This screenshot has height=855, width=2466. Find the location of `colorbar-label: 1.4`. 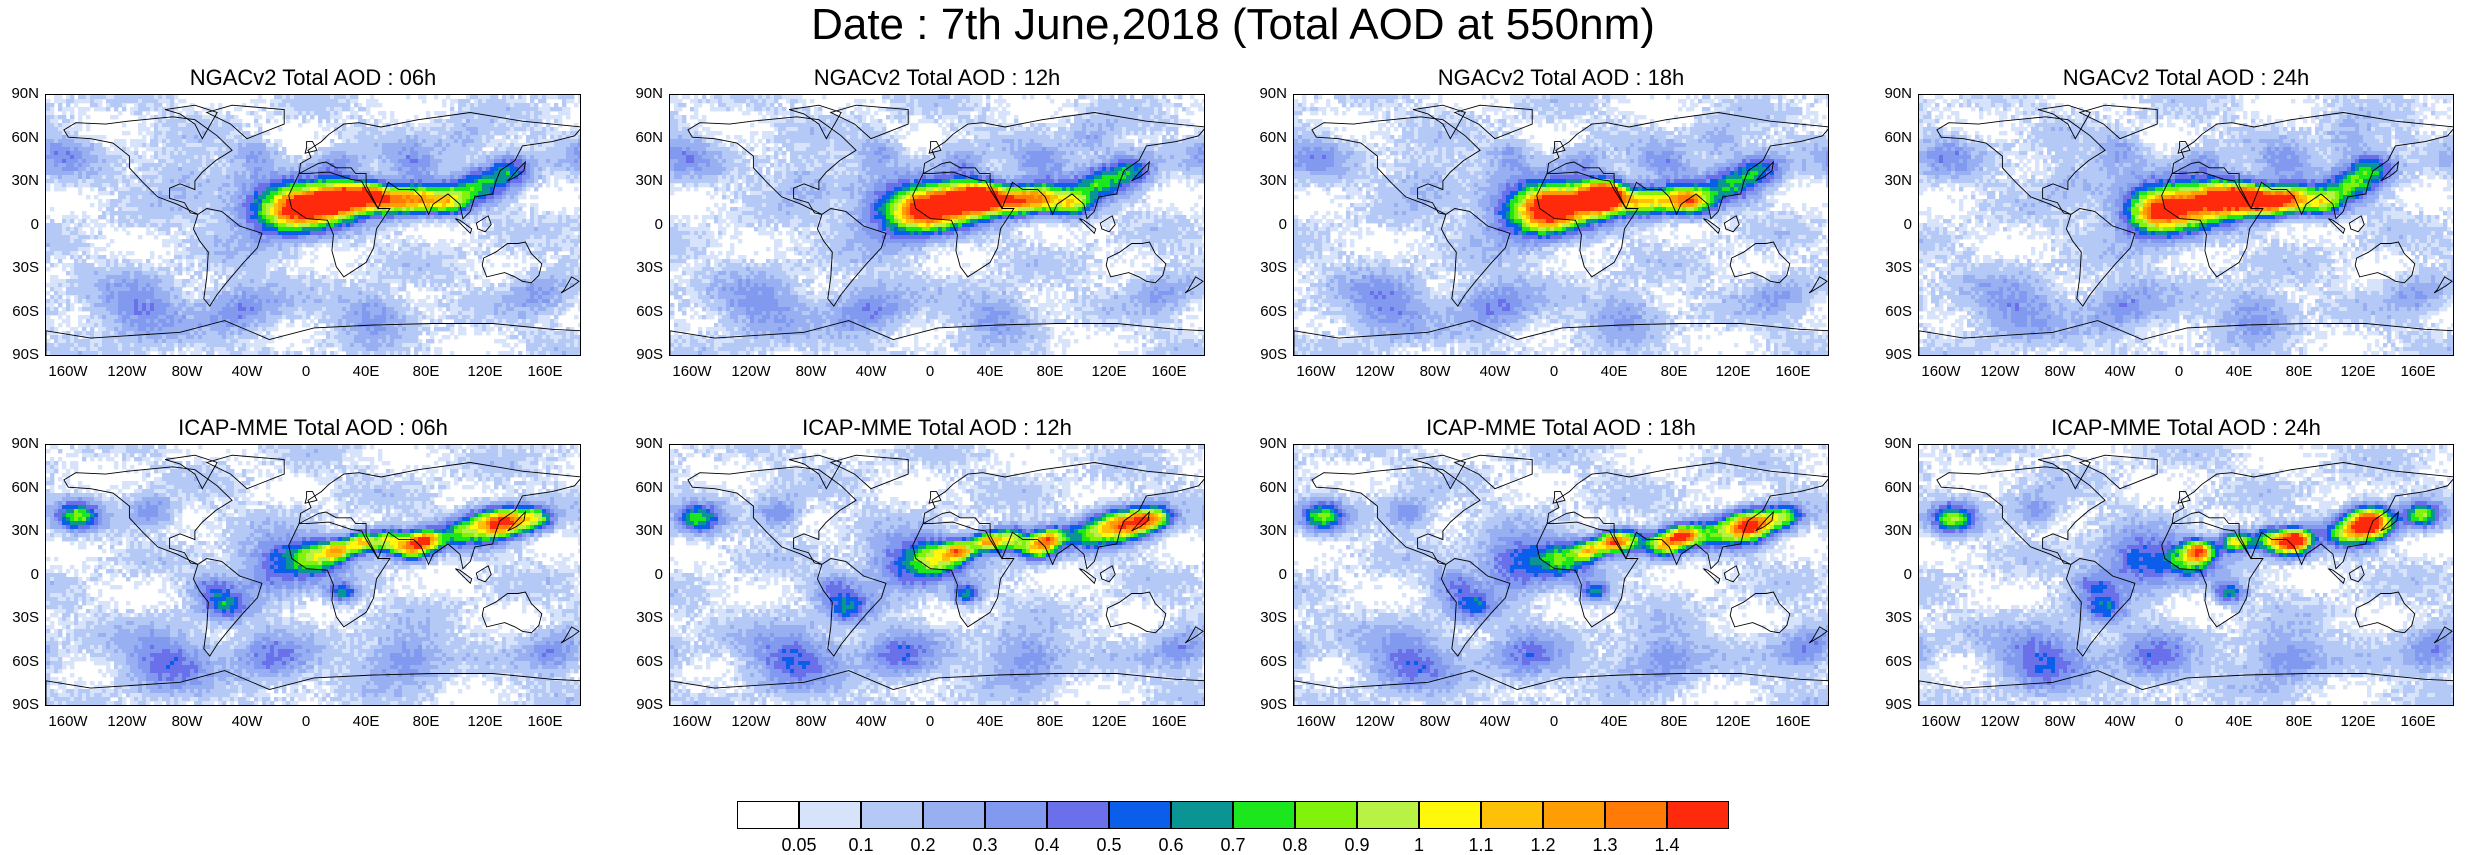

colorbar-label: 1.4 is located at coordinates (1667, 845).